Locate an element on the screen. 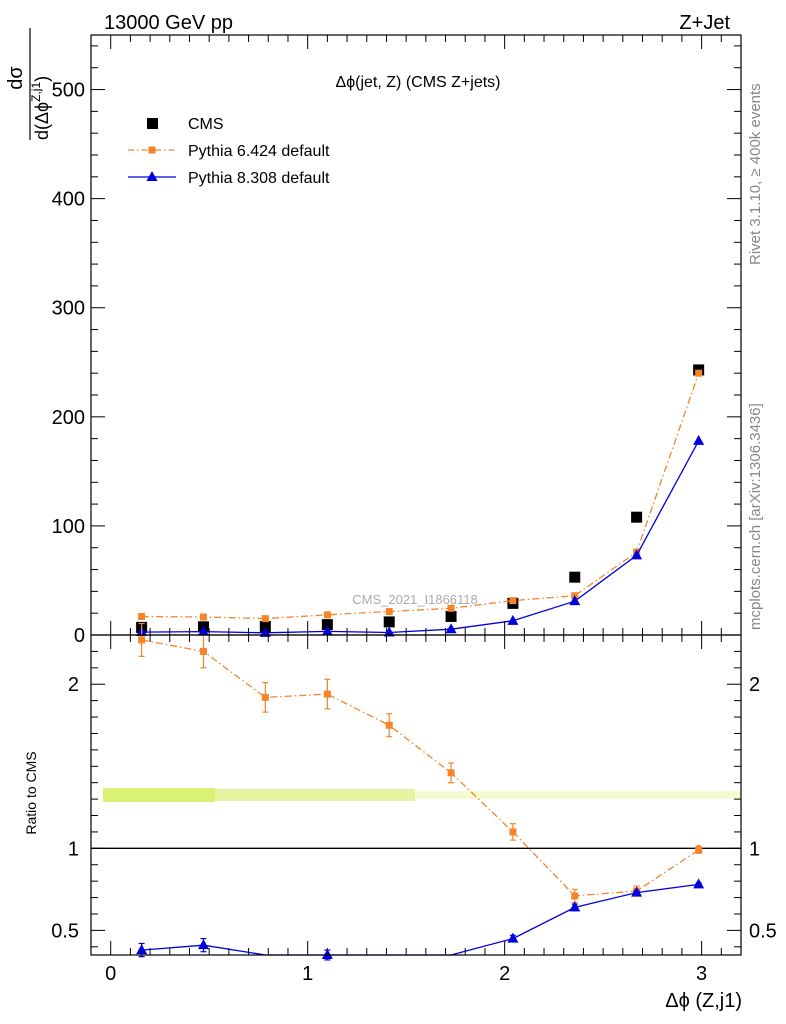  ratio-y-tick-label-left: 1 is located at coordinates (73, 849).